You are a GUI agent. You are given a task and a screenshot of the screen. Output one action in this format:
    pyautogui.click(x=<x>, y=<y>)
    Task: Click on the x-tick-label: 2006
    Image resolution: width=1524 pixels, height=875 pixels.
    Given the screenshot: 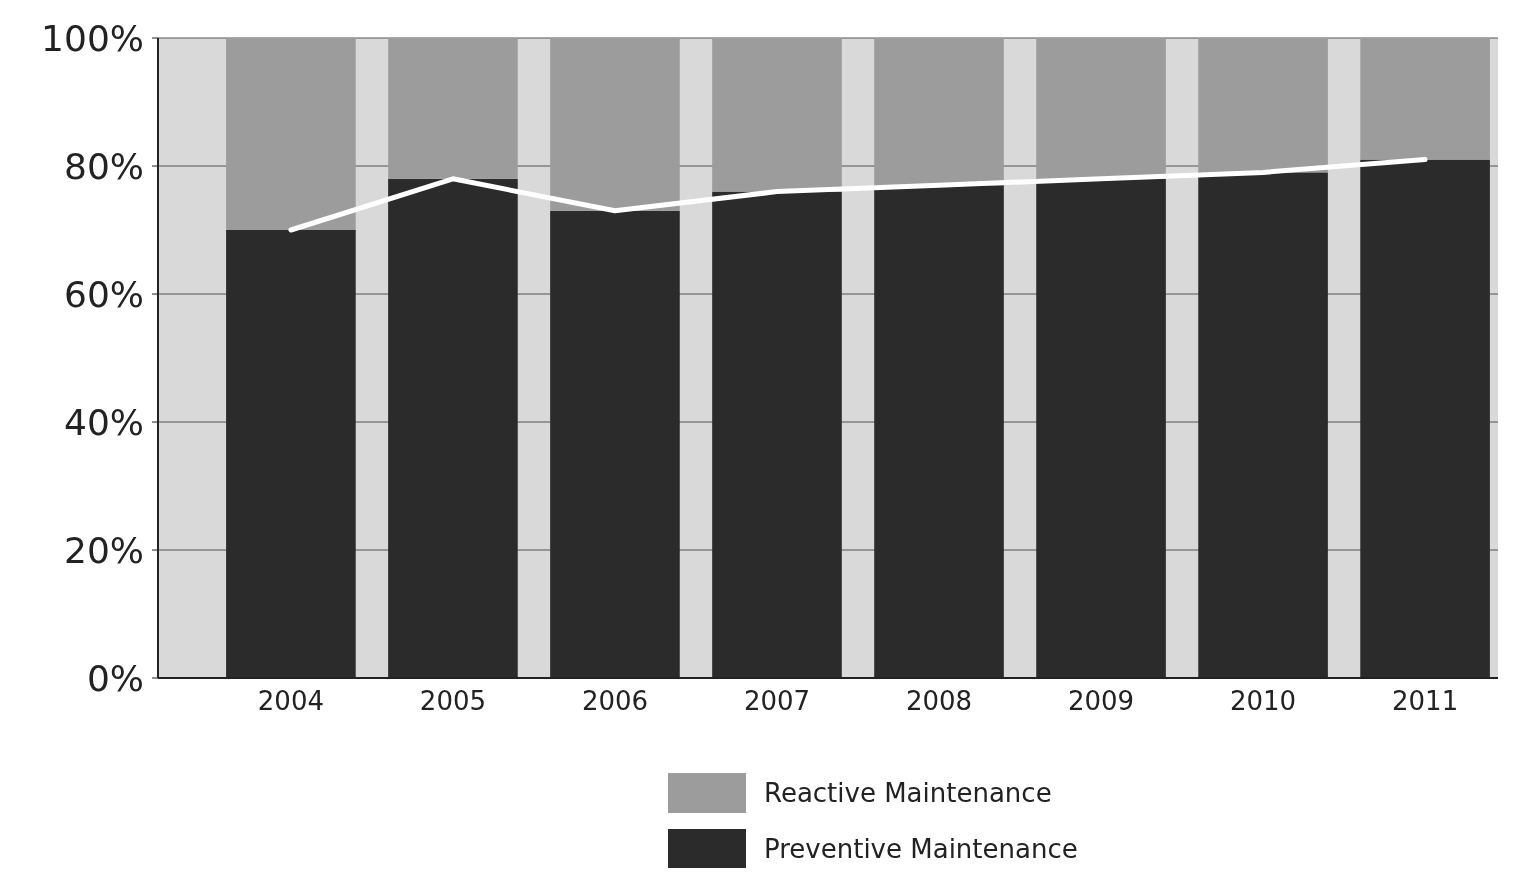 What is the action you would take?
    pyautogui.click(x=615, y=701)
    